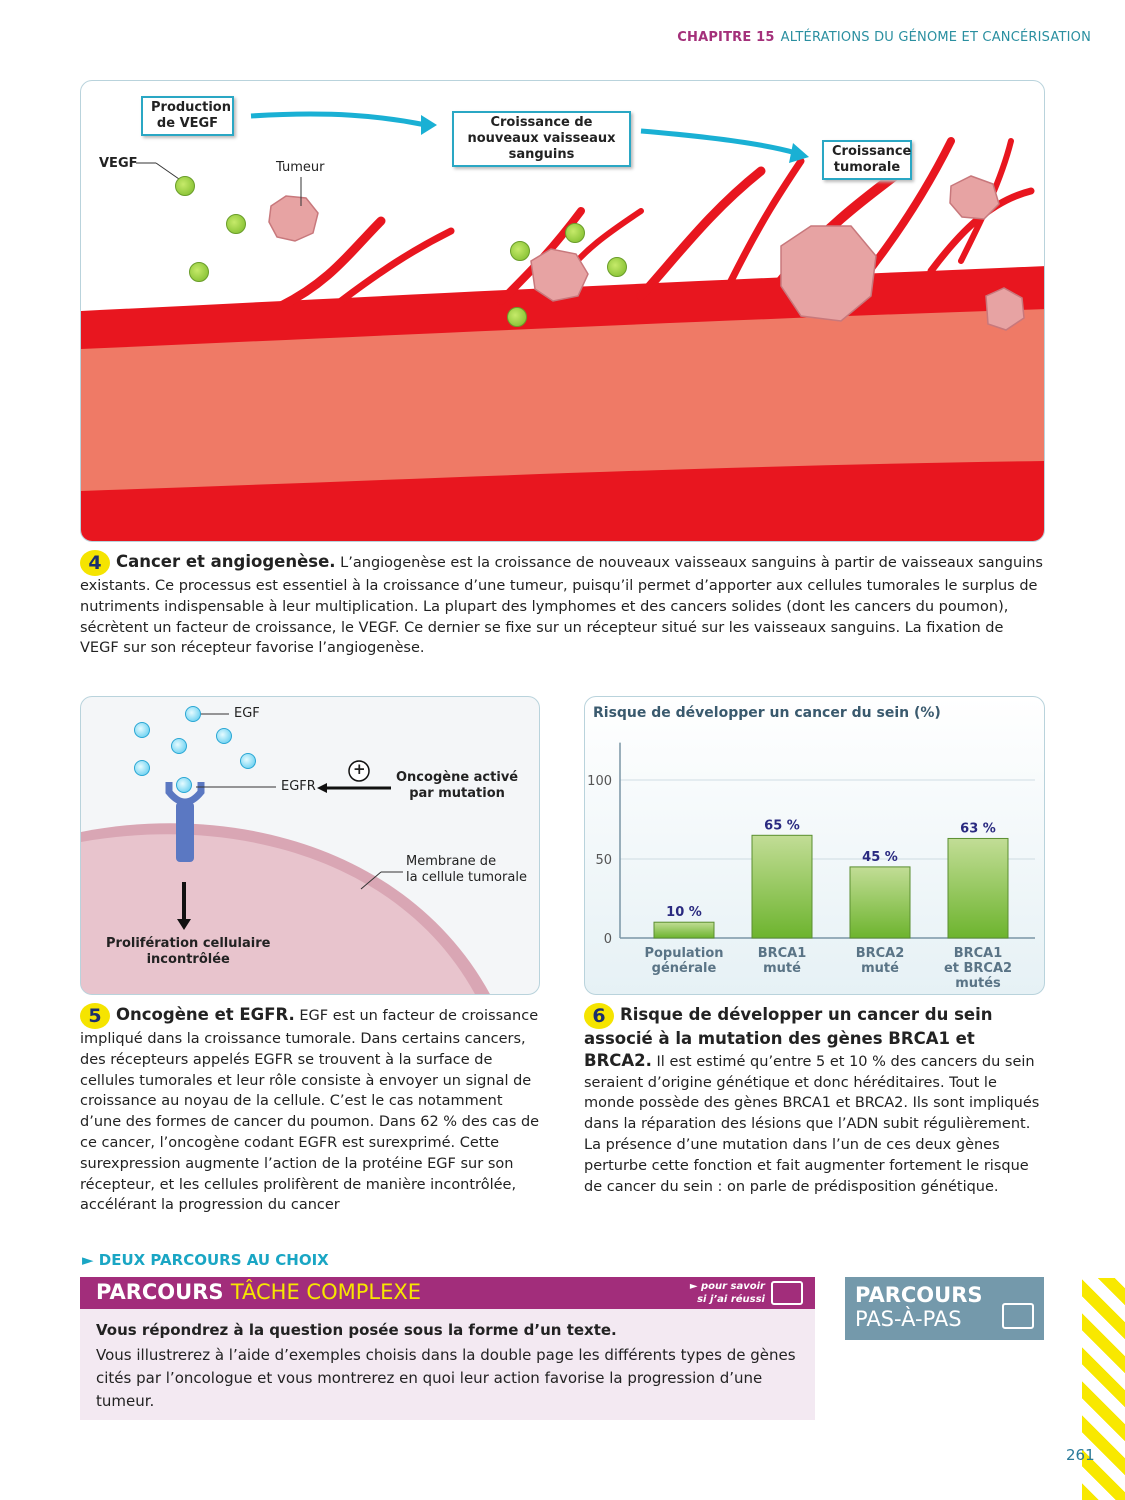  Describe the element at coordinates (118, 163) in the screenshot. I see `label-vegf: VEGF` at that location.